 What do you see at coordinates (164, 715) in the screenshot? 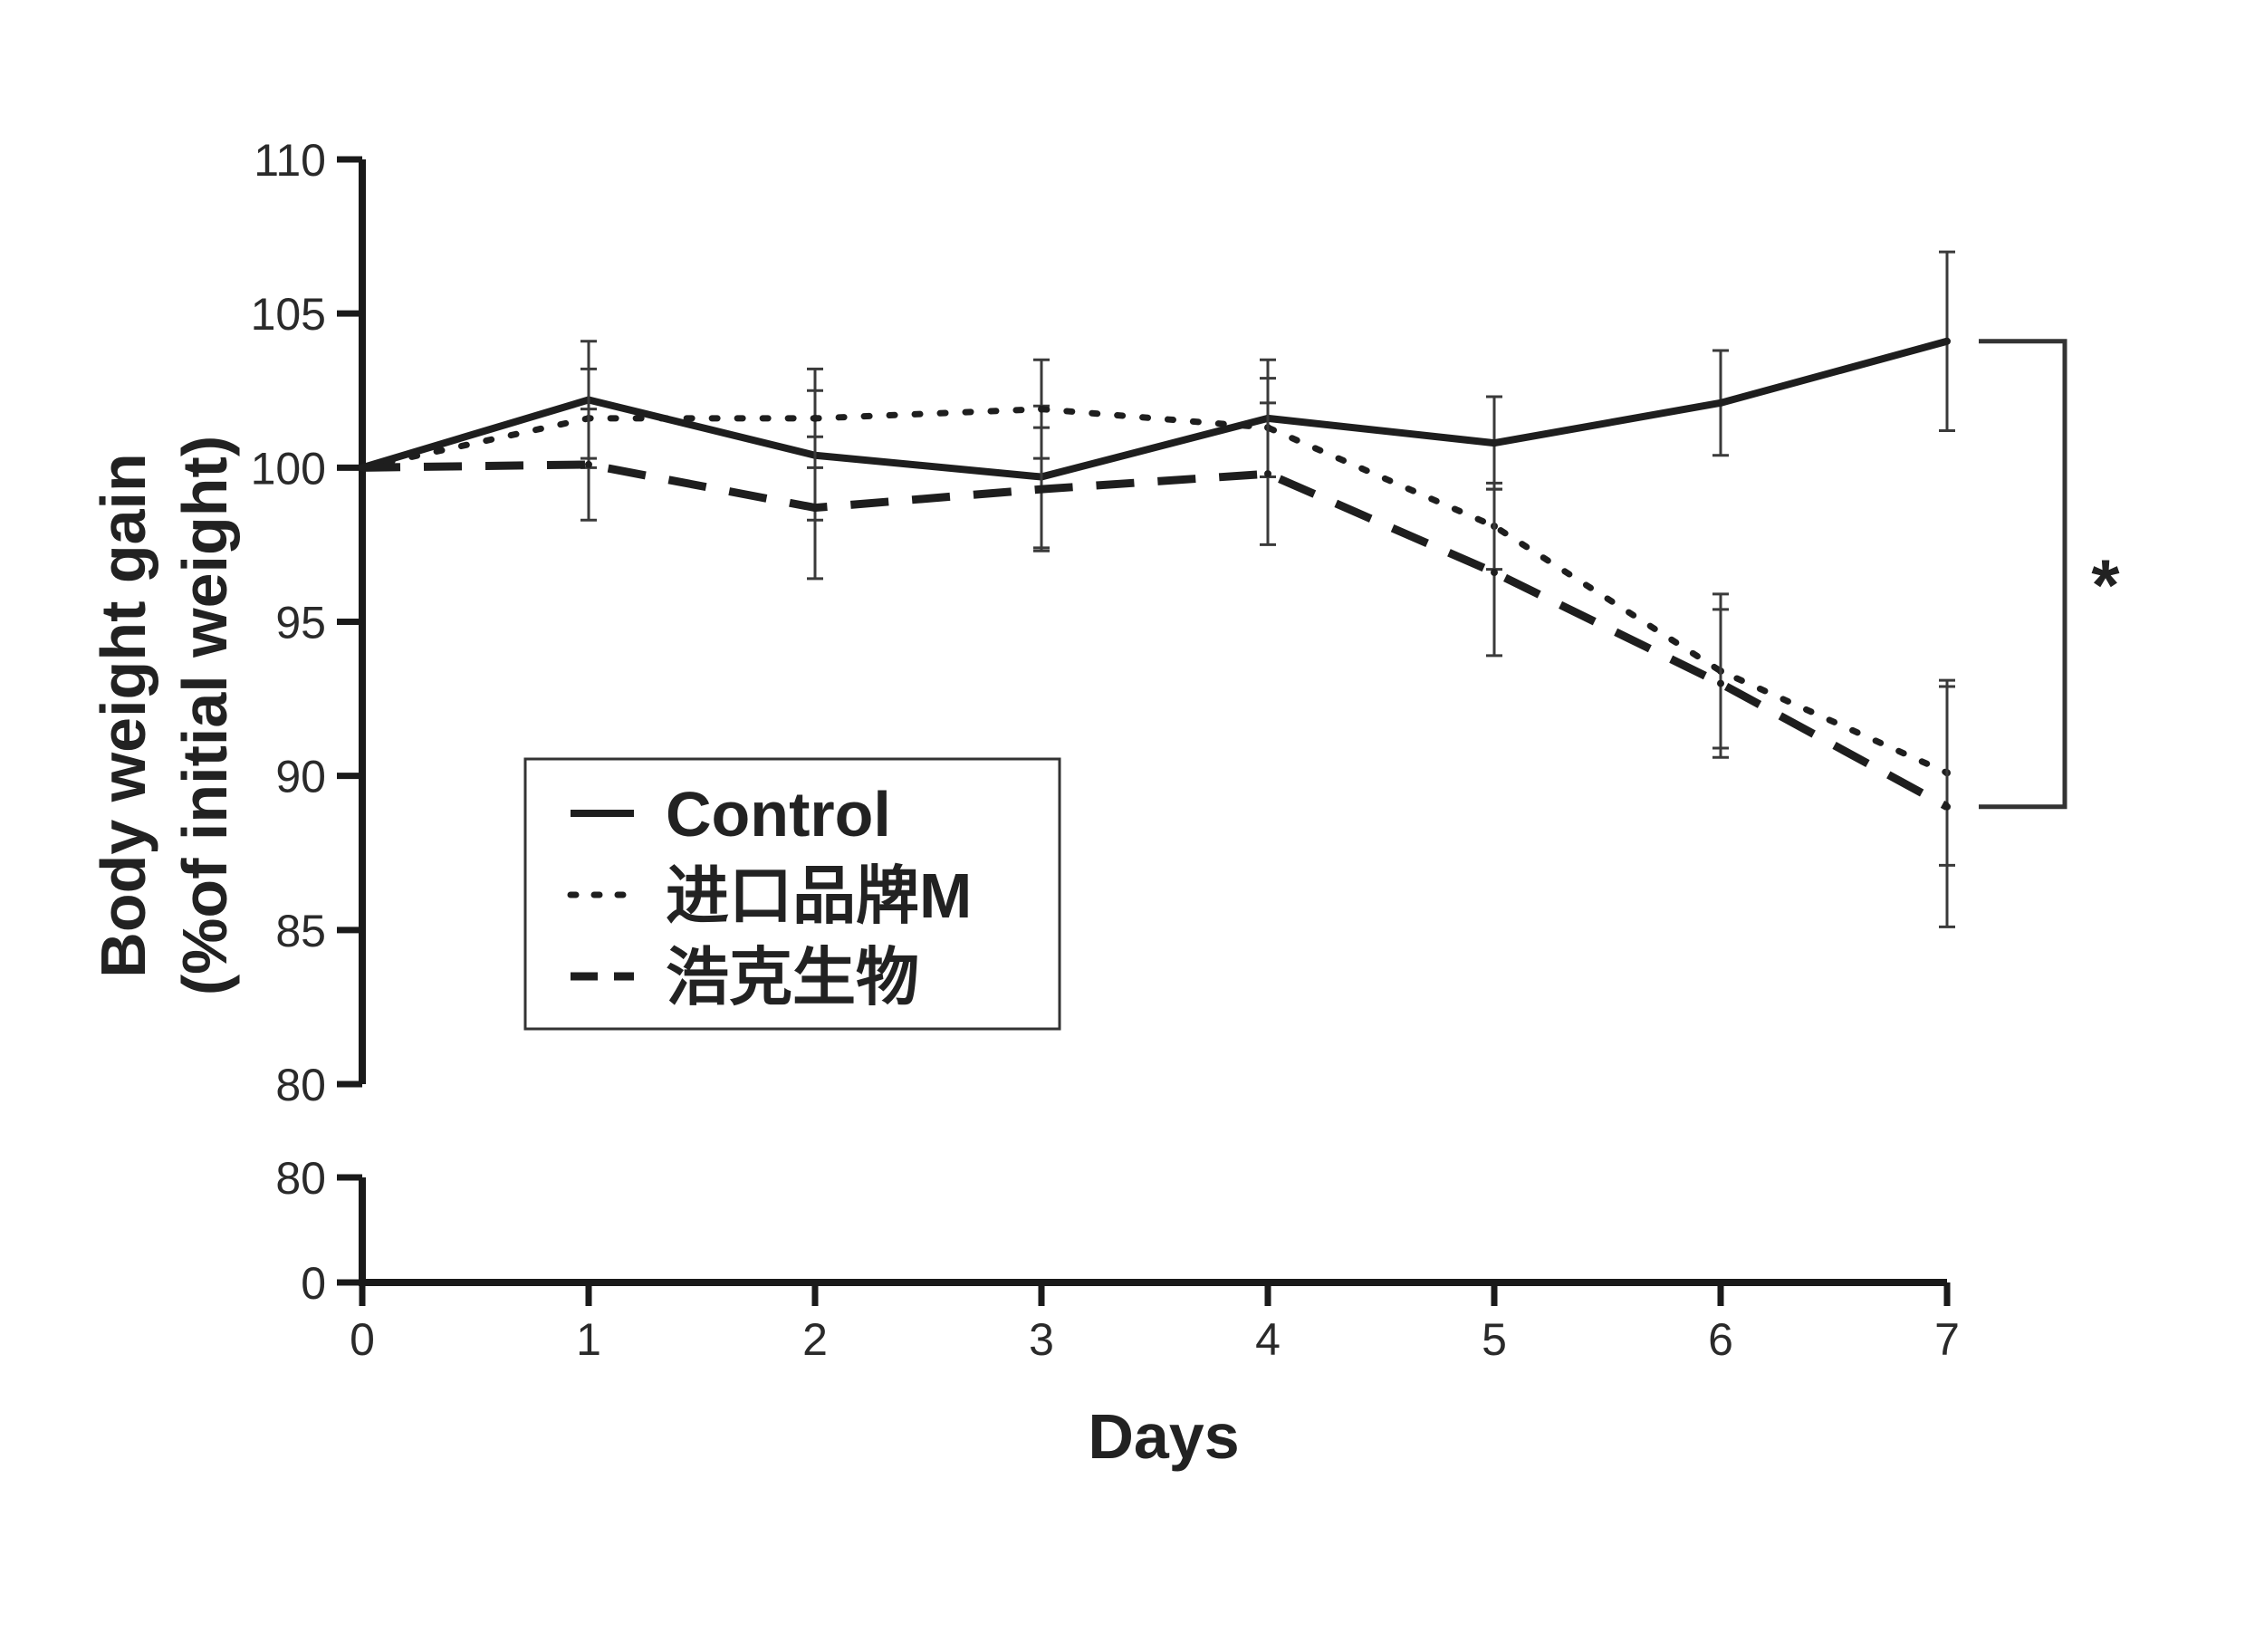
I see `y-axis-title: Body weight gain (%of initial weight)` at bounding box center [164, 715].